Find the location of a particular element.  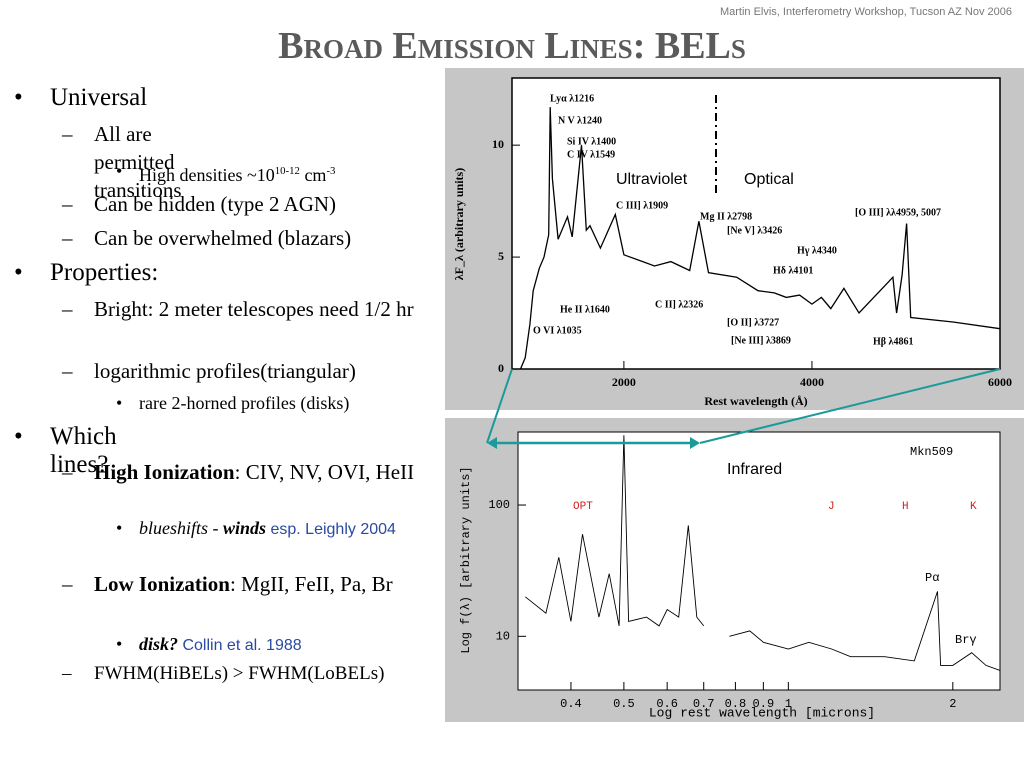

text: High Ionization is located at coordinates (164, 472).